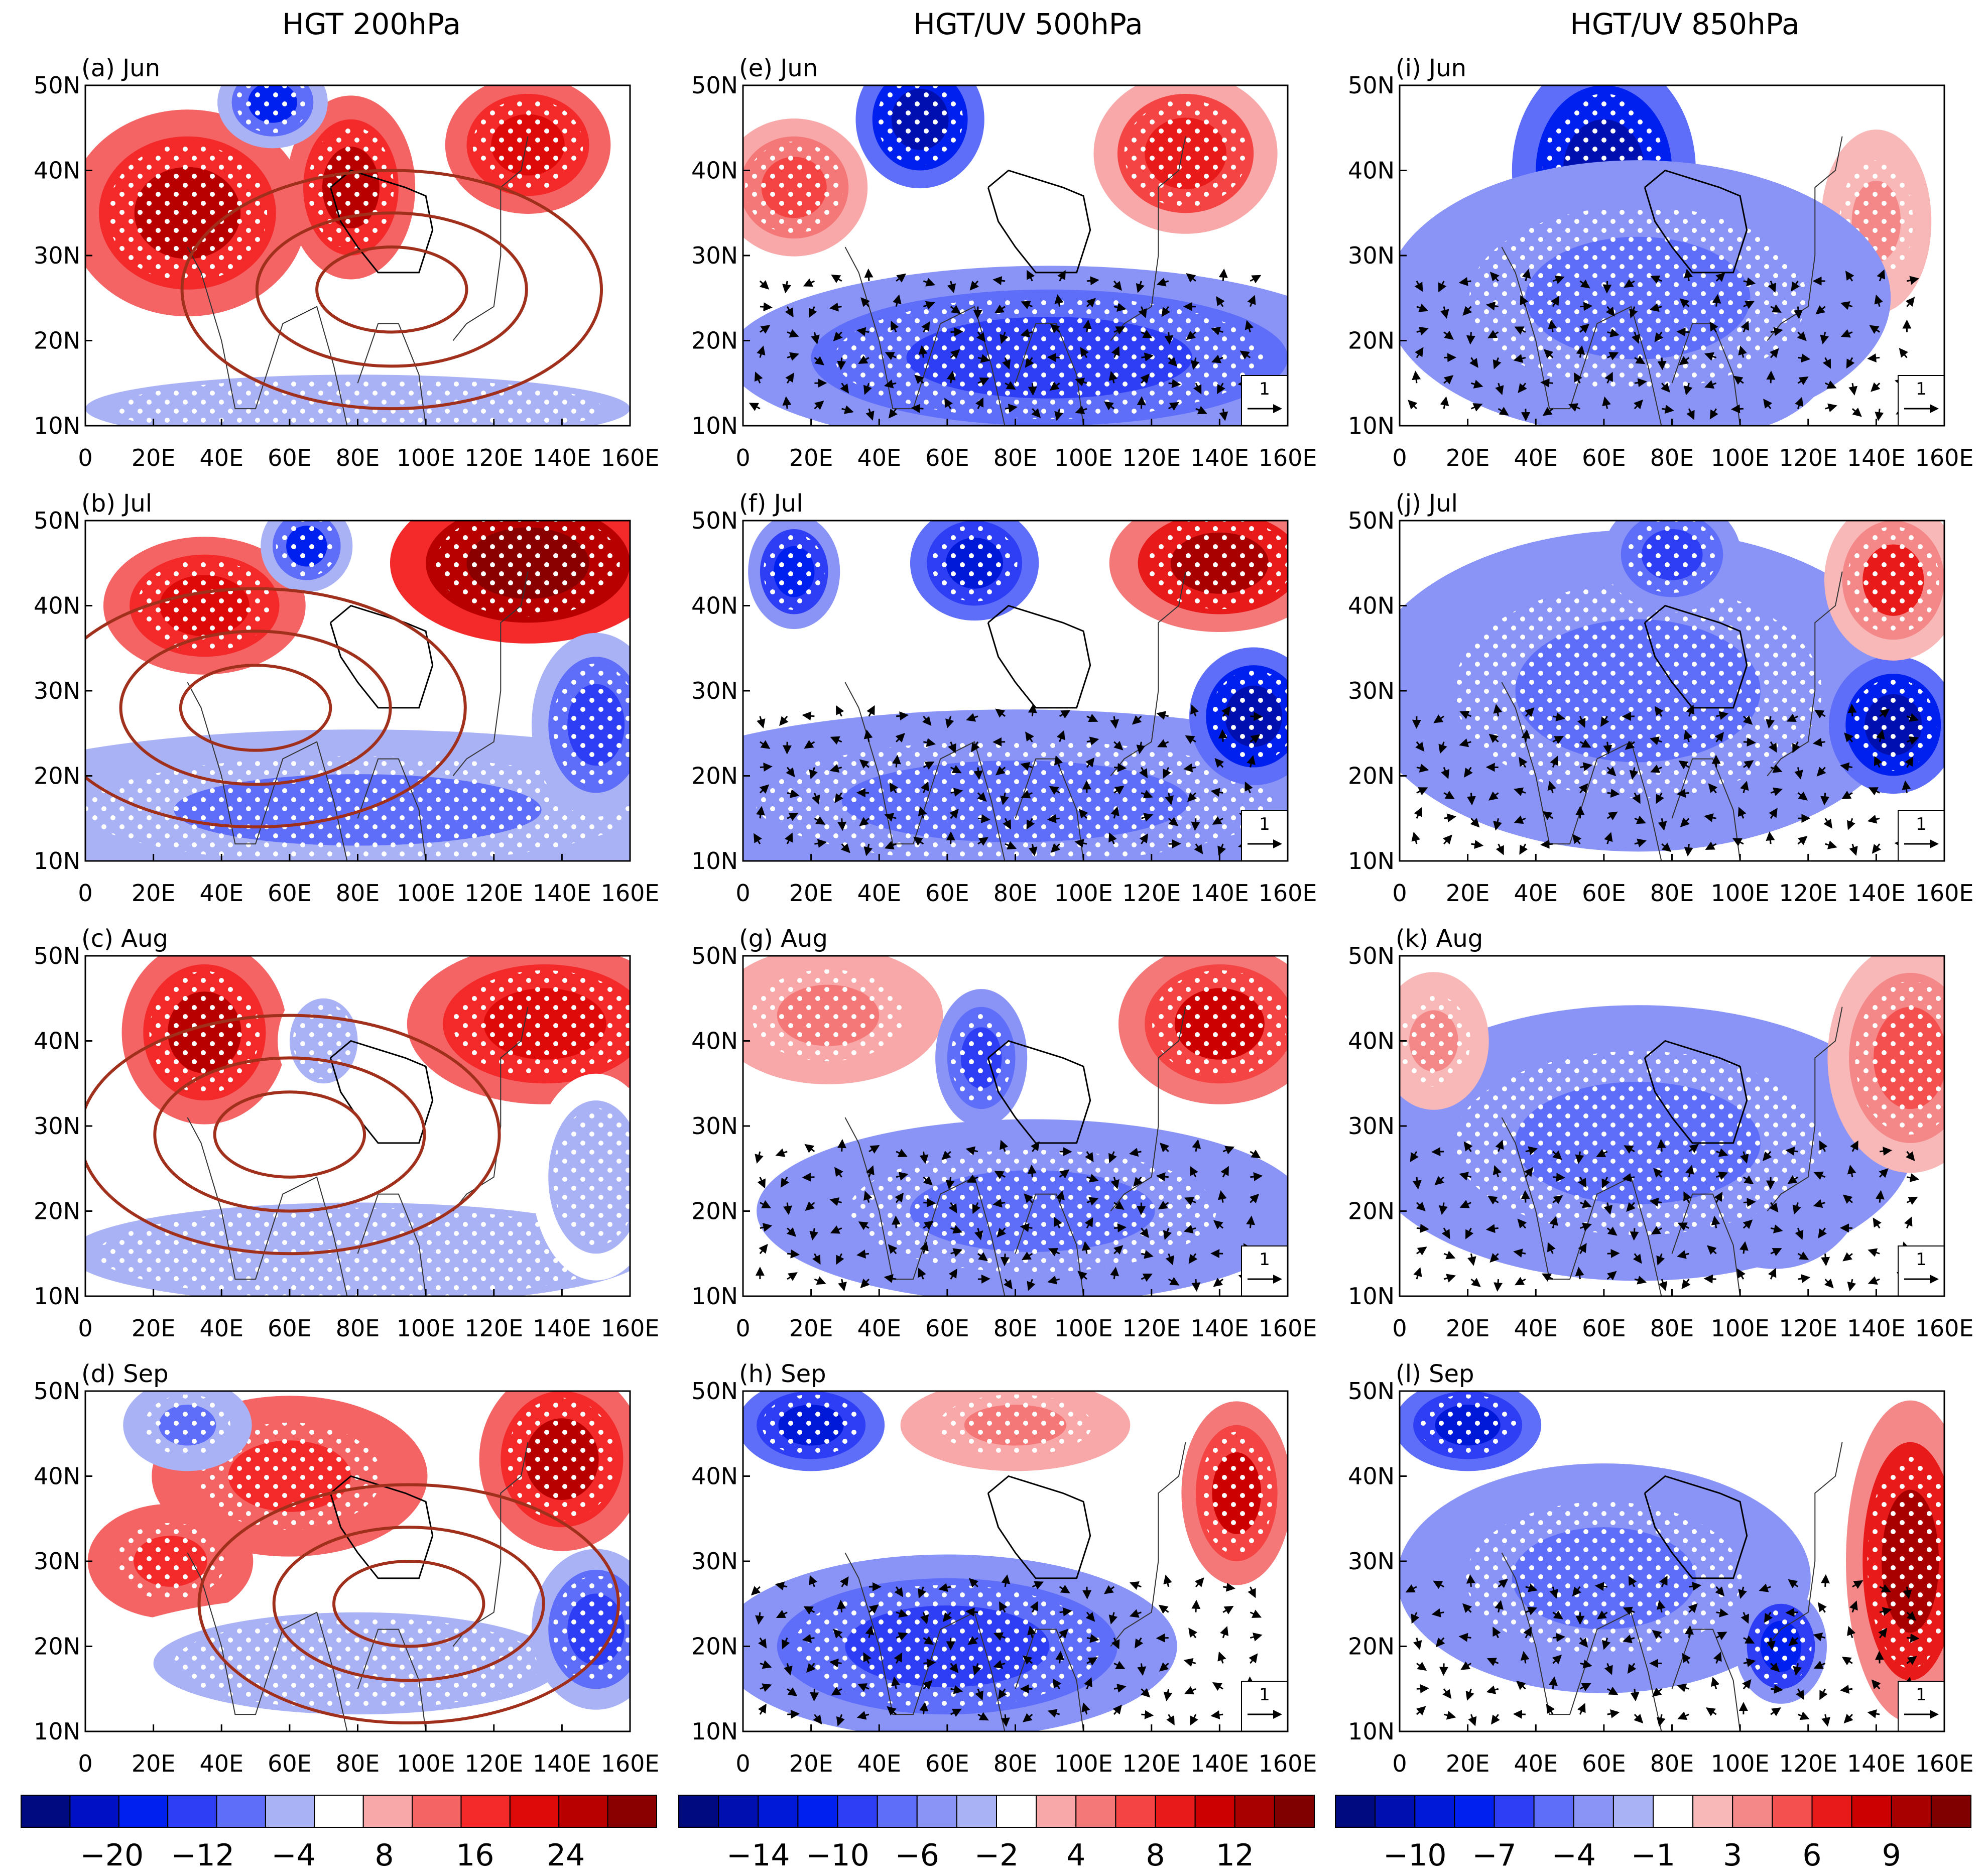  Describe the element at coordinates (783, 939) in the screenshot. I see `panel-label: (g) Aug` at that location.